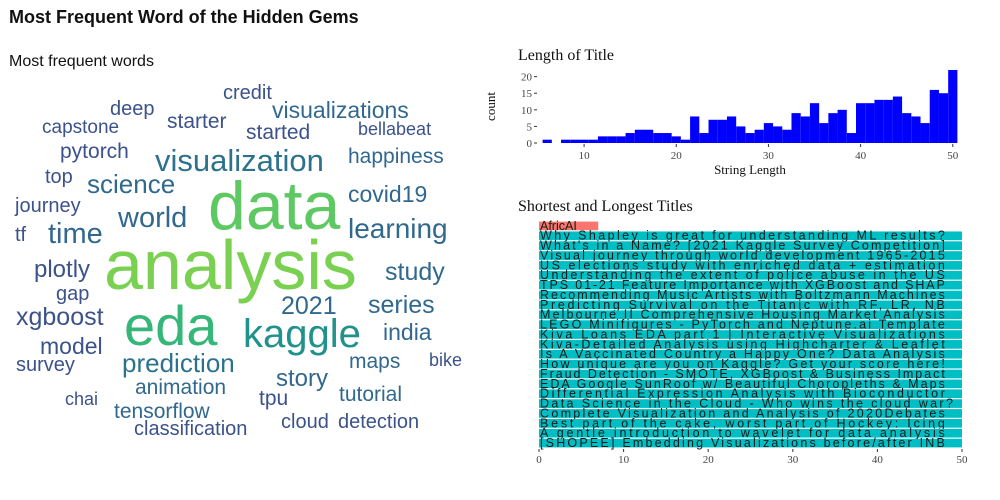 The image size is (1000, 500). What do you see at coordinates (190, 429) in the screenshot?
I see `word-classification: classification` at bounding box center [190, 429].